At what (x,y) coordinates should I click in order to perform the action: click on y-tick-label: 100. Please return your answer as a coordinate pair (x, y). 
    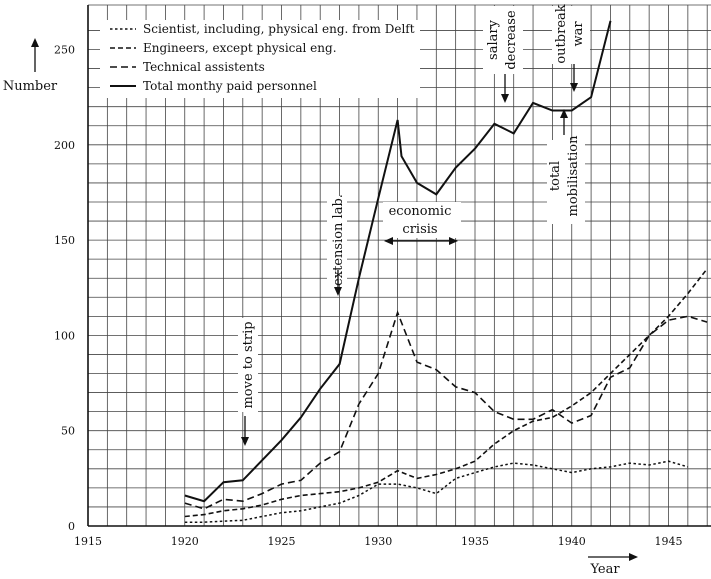
    Looking at the image, I should click on (64, 335).